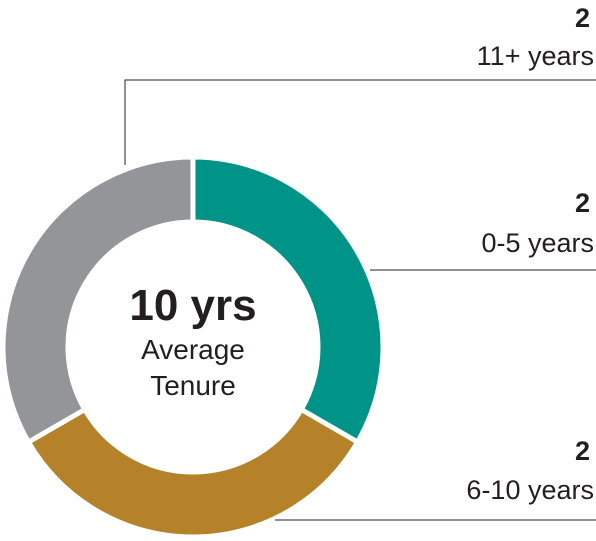 The width and height of the screenshot is (596, 541). Describe the element at coordinates (193, 473) in the screenshot. I see `donut-segment` at that location.